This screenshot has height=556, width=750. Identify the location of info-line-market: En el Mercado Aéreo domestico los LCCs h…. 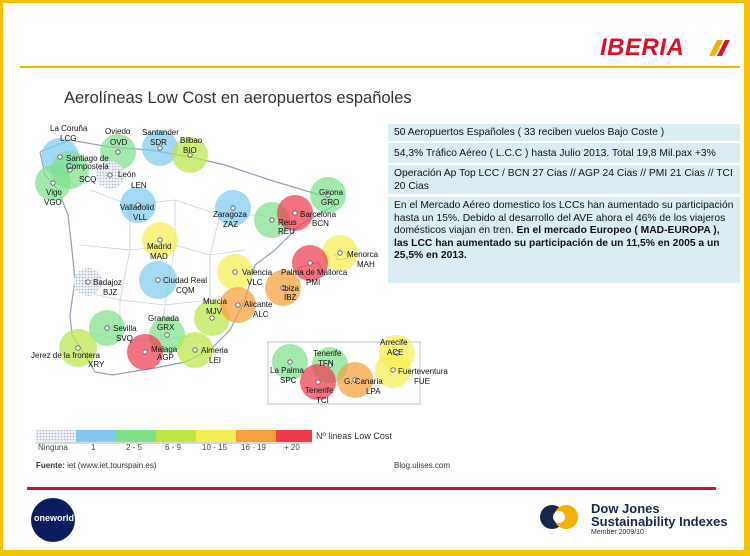
(564, 240).